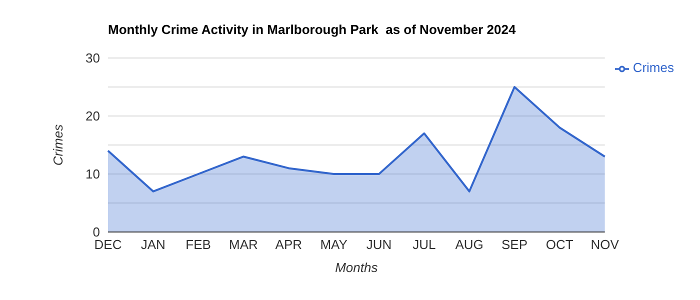  Describe the element at coordinates (108, 244) in the screenshot. I see `x-tick-label: DEC` at that location.